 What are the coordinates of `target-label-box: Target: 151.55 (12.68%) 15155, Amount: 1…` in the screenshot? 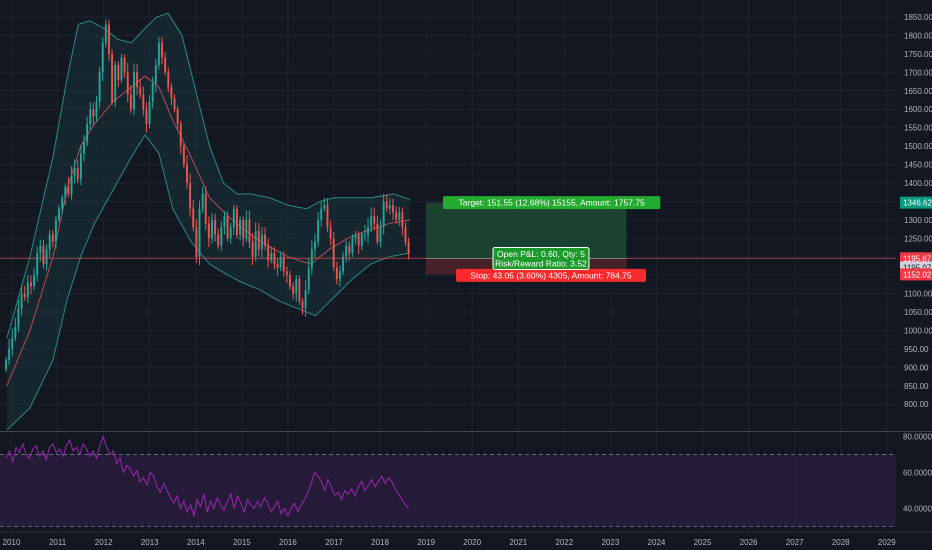 It's located at (552, 203).